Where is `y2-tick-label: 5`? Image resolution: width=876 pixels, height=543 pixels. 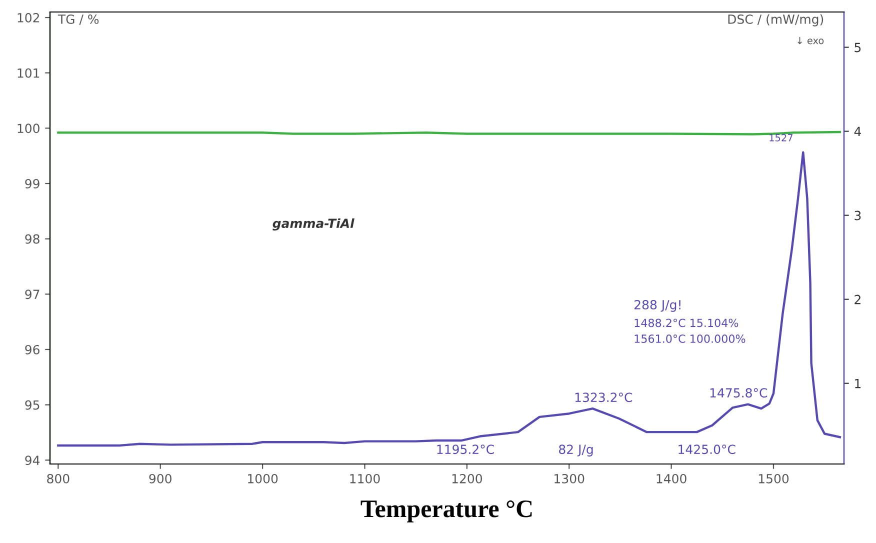
y2-tick-label: 5 is located at coordinates (857, 47).